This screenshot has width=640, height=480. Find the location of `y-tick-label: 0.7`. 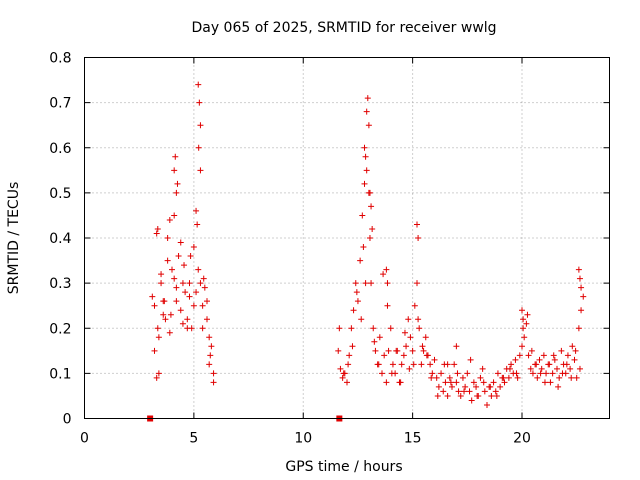

y-tick-label: 0.7 is located at coordinates (60, 104).